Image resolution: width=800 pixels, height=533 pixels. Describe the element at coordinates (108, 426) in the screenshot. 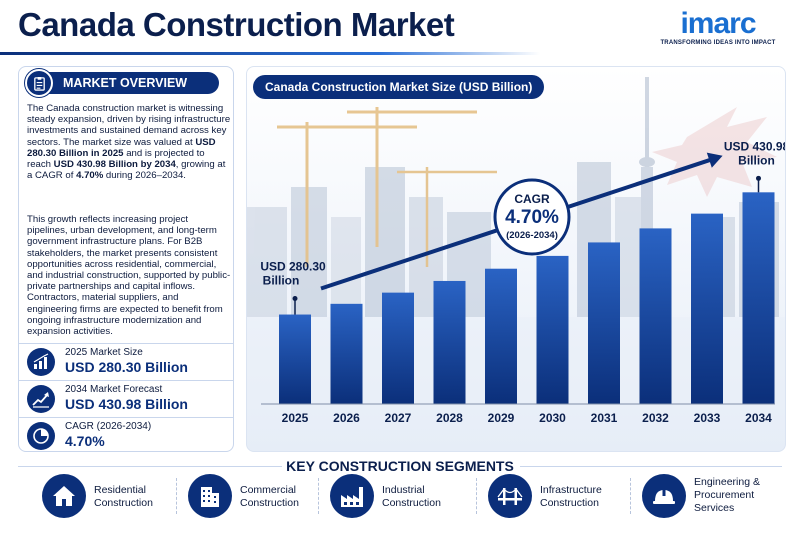

I see `stat-label: CAGR (2026-2034)` at that location.